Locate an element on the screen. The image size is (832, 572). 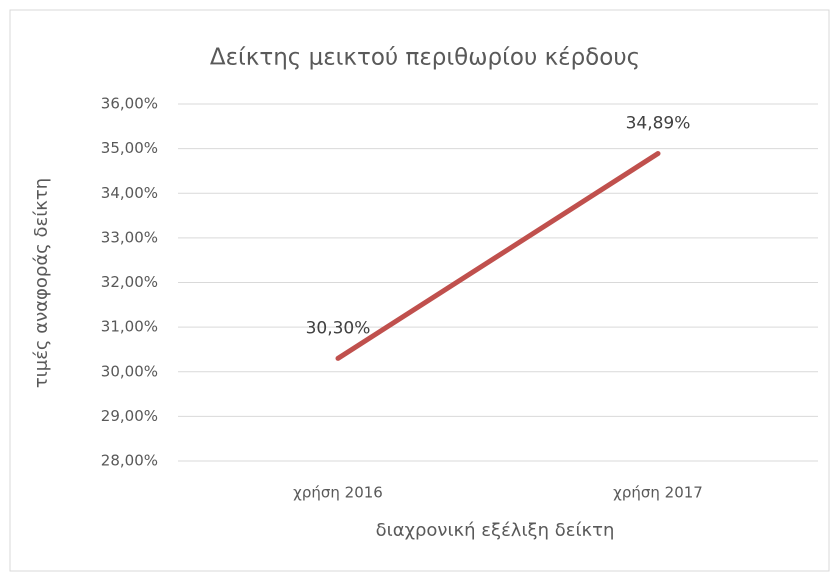
x-tick-label: χρήση 2016 is located at coordinates (338, 493).